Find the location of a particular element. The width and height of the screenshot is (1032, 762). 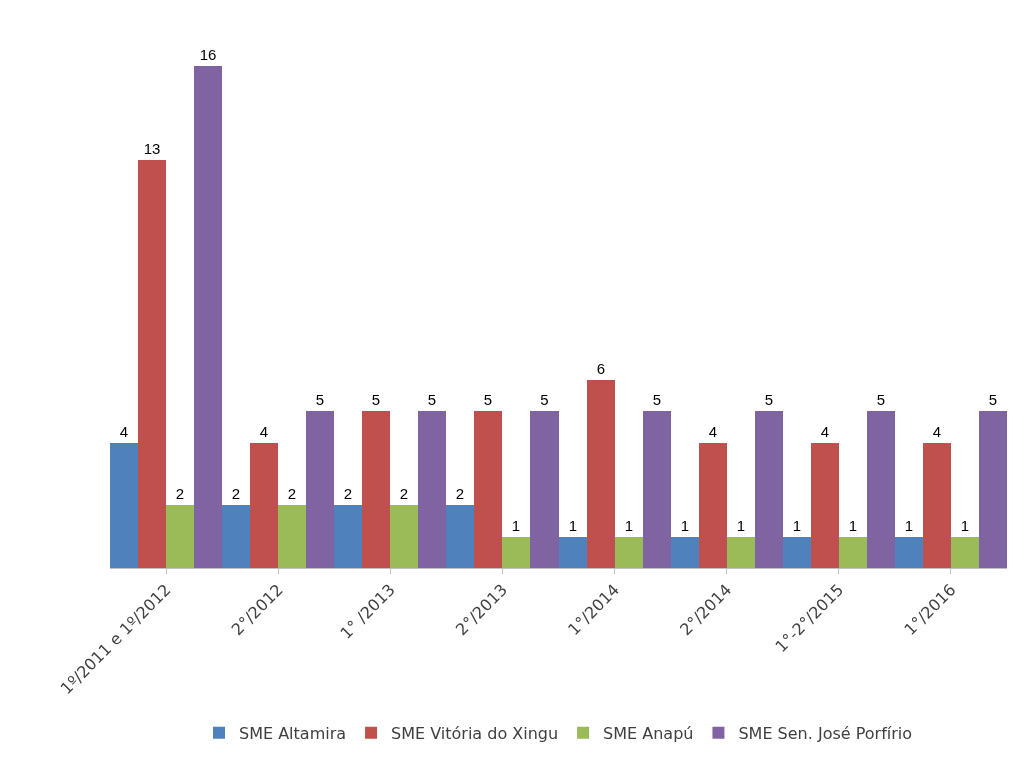

legend-label: SME Vitória do Xingu is located at coordinates (475, 733).